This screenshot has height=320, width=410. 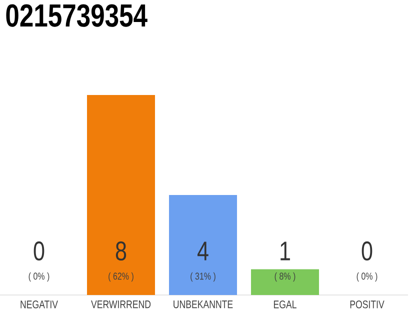 What do you see at coordinates (285, 304) in the screenshot?
I see `x-tick-label: EGAL` at bounding box center [285, 304].